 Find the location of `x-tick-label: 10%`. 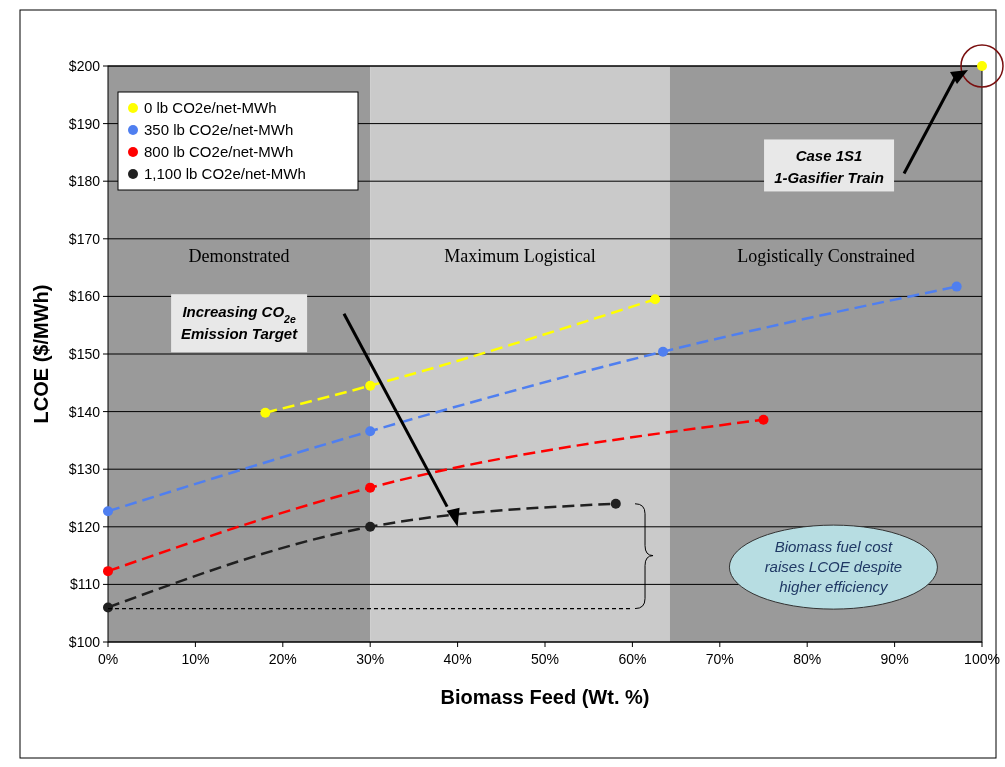

x-tick-label: 10% is located at coordinates (195, 659).